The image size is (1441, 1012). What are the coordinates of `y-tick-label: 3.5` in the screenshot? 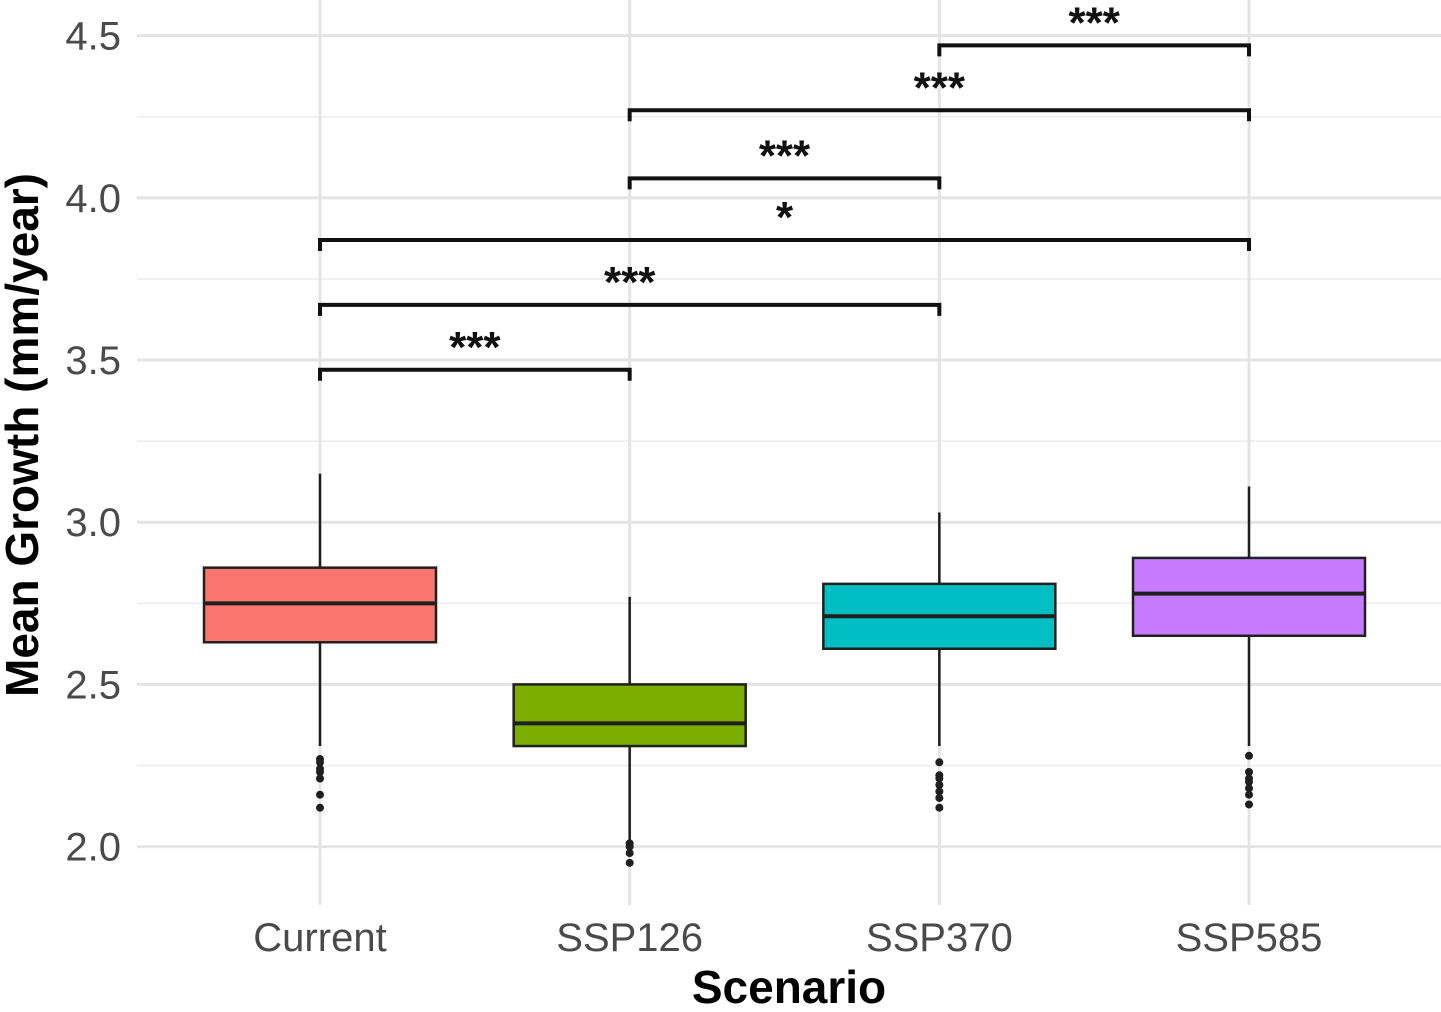 It's located at (93, 361).